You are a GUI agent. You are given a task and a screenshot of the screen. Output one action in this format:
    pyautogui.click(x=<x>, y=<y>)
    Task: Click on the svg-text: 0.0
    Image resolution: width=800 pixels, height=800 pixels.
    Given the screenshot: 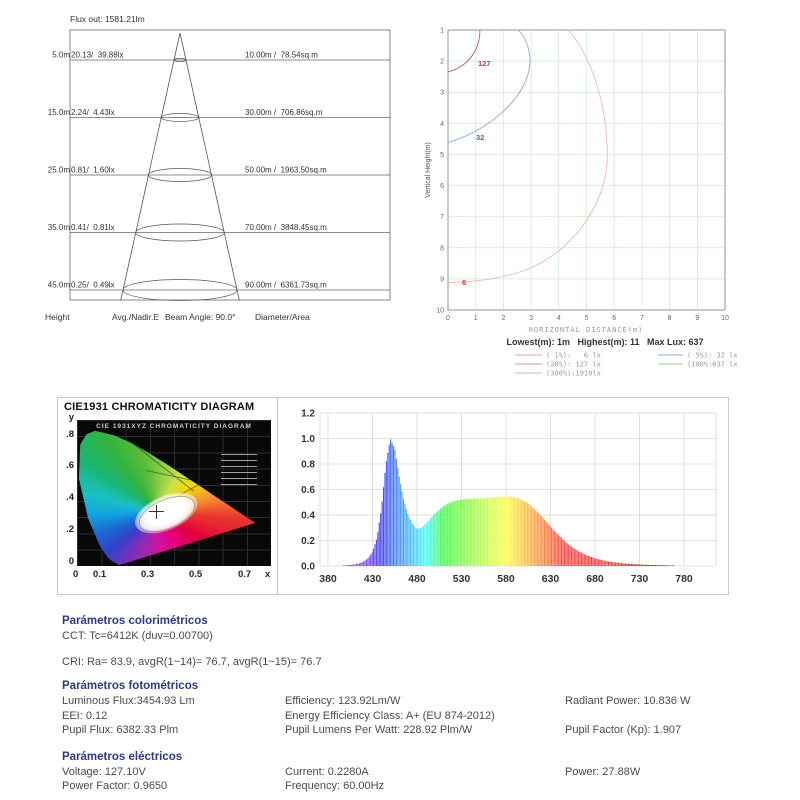 What is the action you would take?
    pyautogui.click(x=308, y=567)
    